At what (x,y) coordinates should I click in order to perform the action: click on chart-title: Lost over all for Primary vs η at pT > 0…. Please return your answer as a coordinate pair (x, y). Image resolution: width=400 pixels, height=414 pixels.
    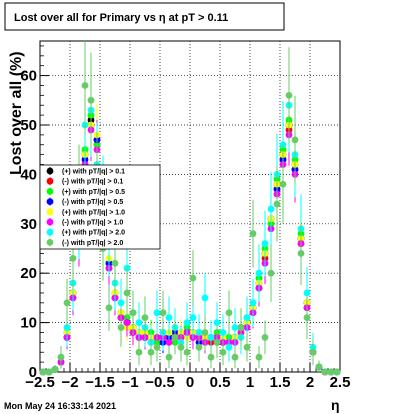
    Looking at the image, I should click on (121, 18).